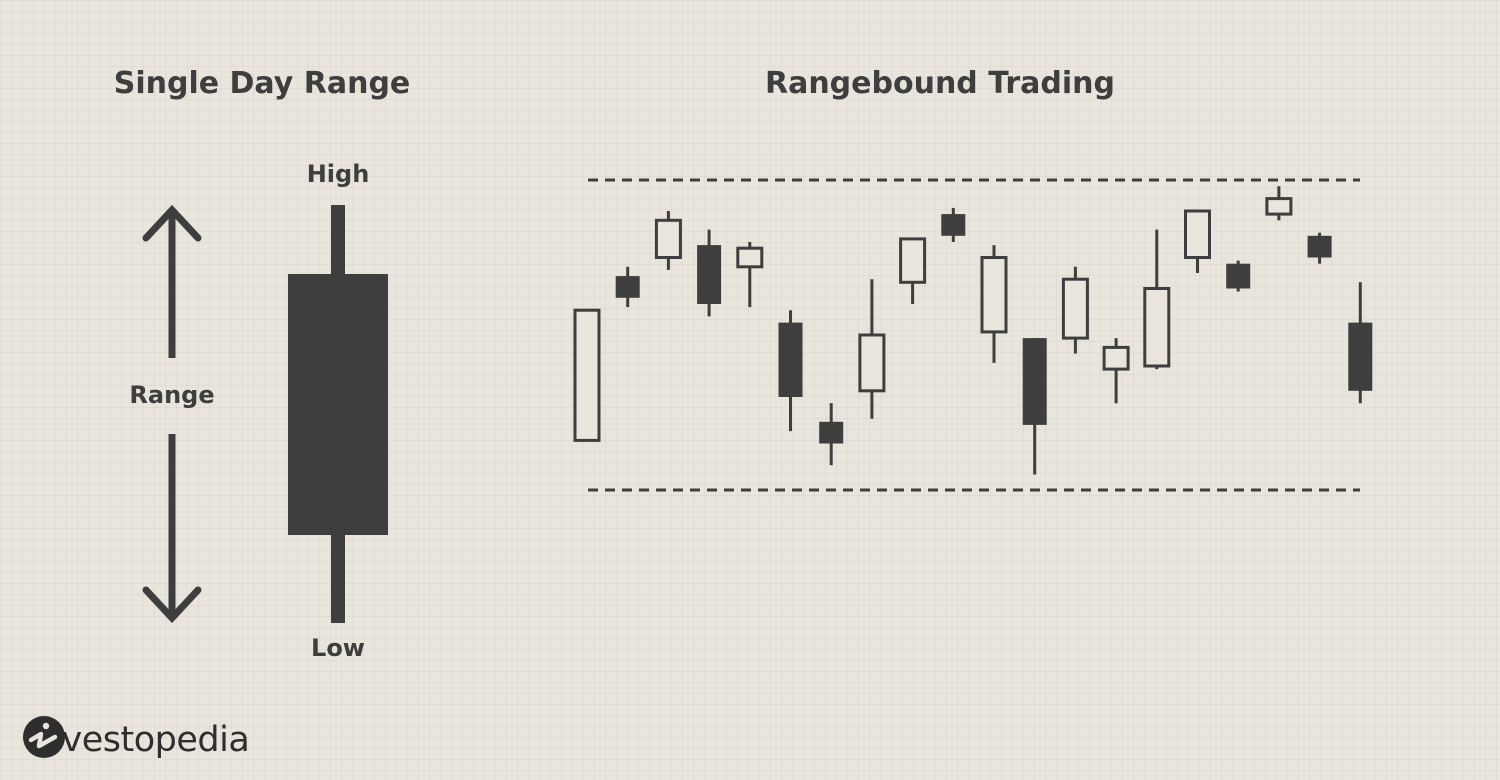  What do you see at coordinates (135, 740) in the screenshot?
I see `investopedia-logo: Investopedia` at bounding box center [135, 740].